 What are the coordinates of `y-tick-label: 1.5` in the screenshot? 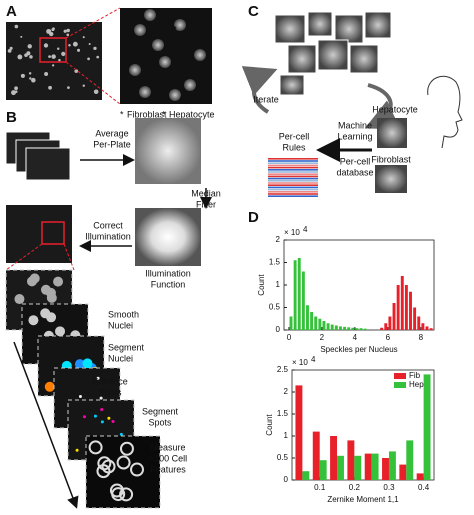 It's located at (275, 262).